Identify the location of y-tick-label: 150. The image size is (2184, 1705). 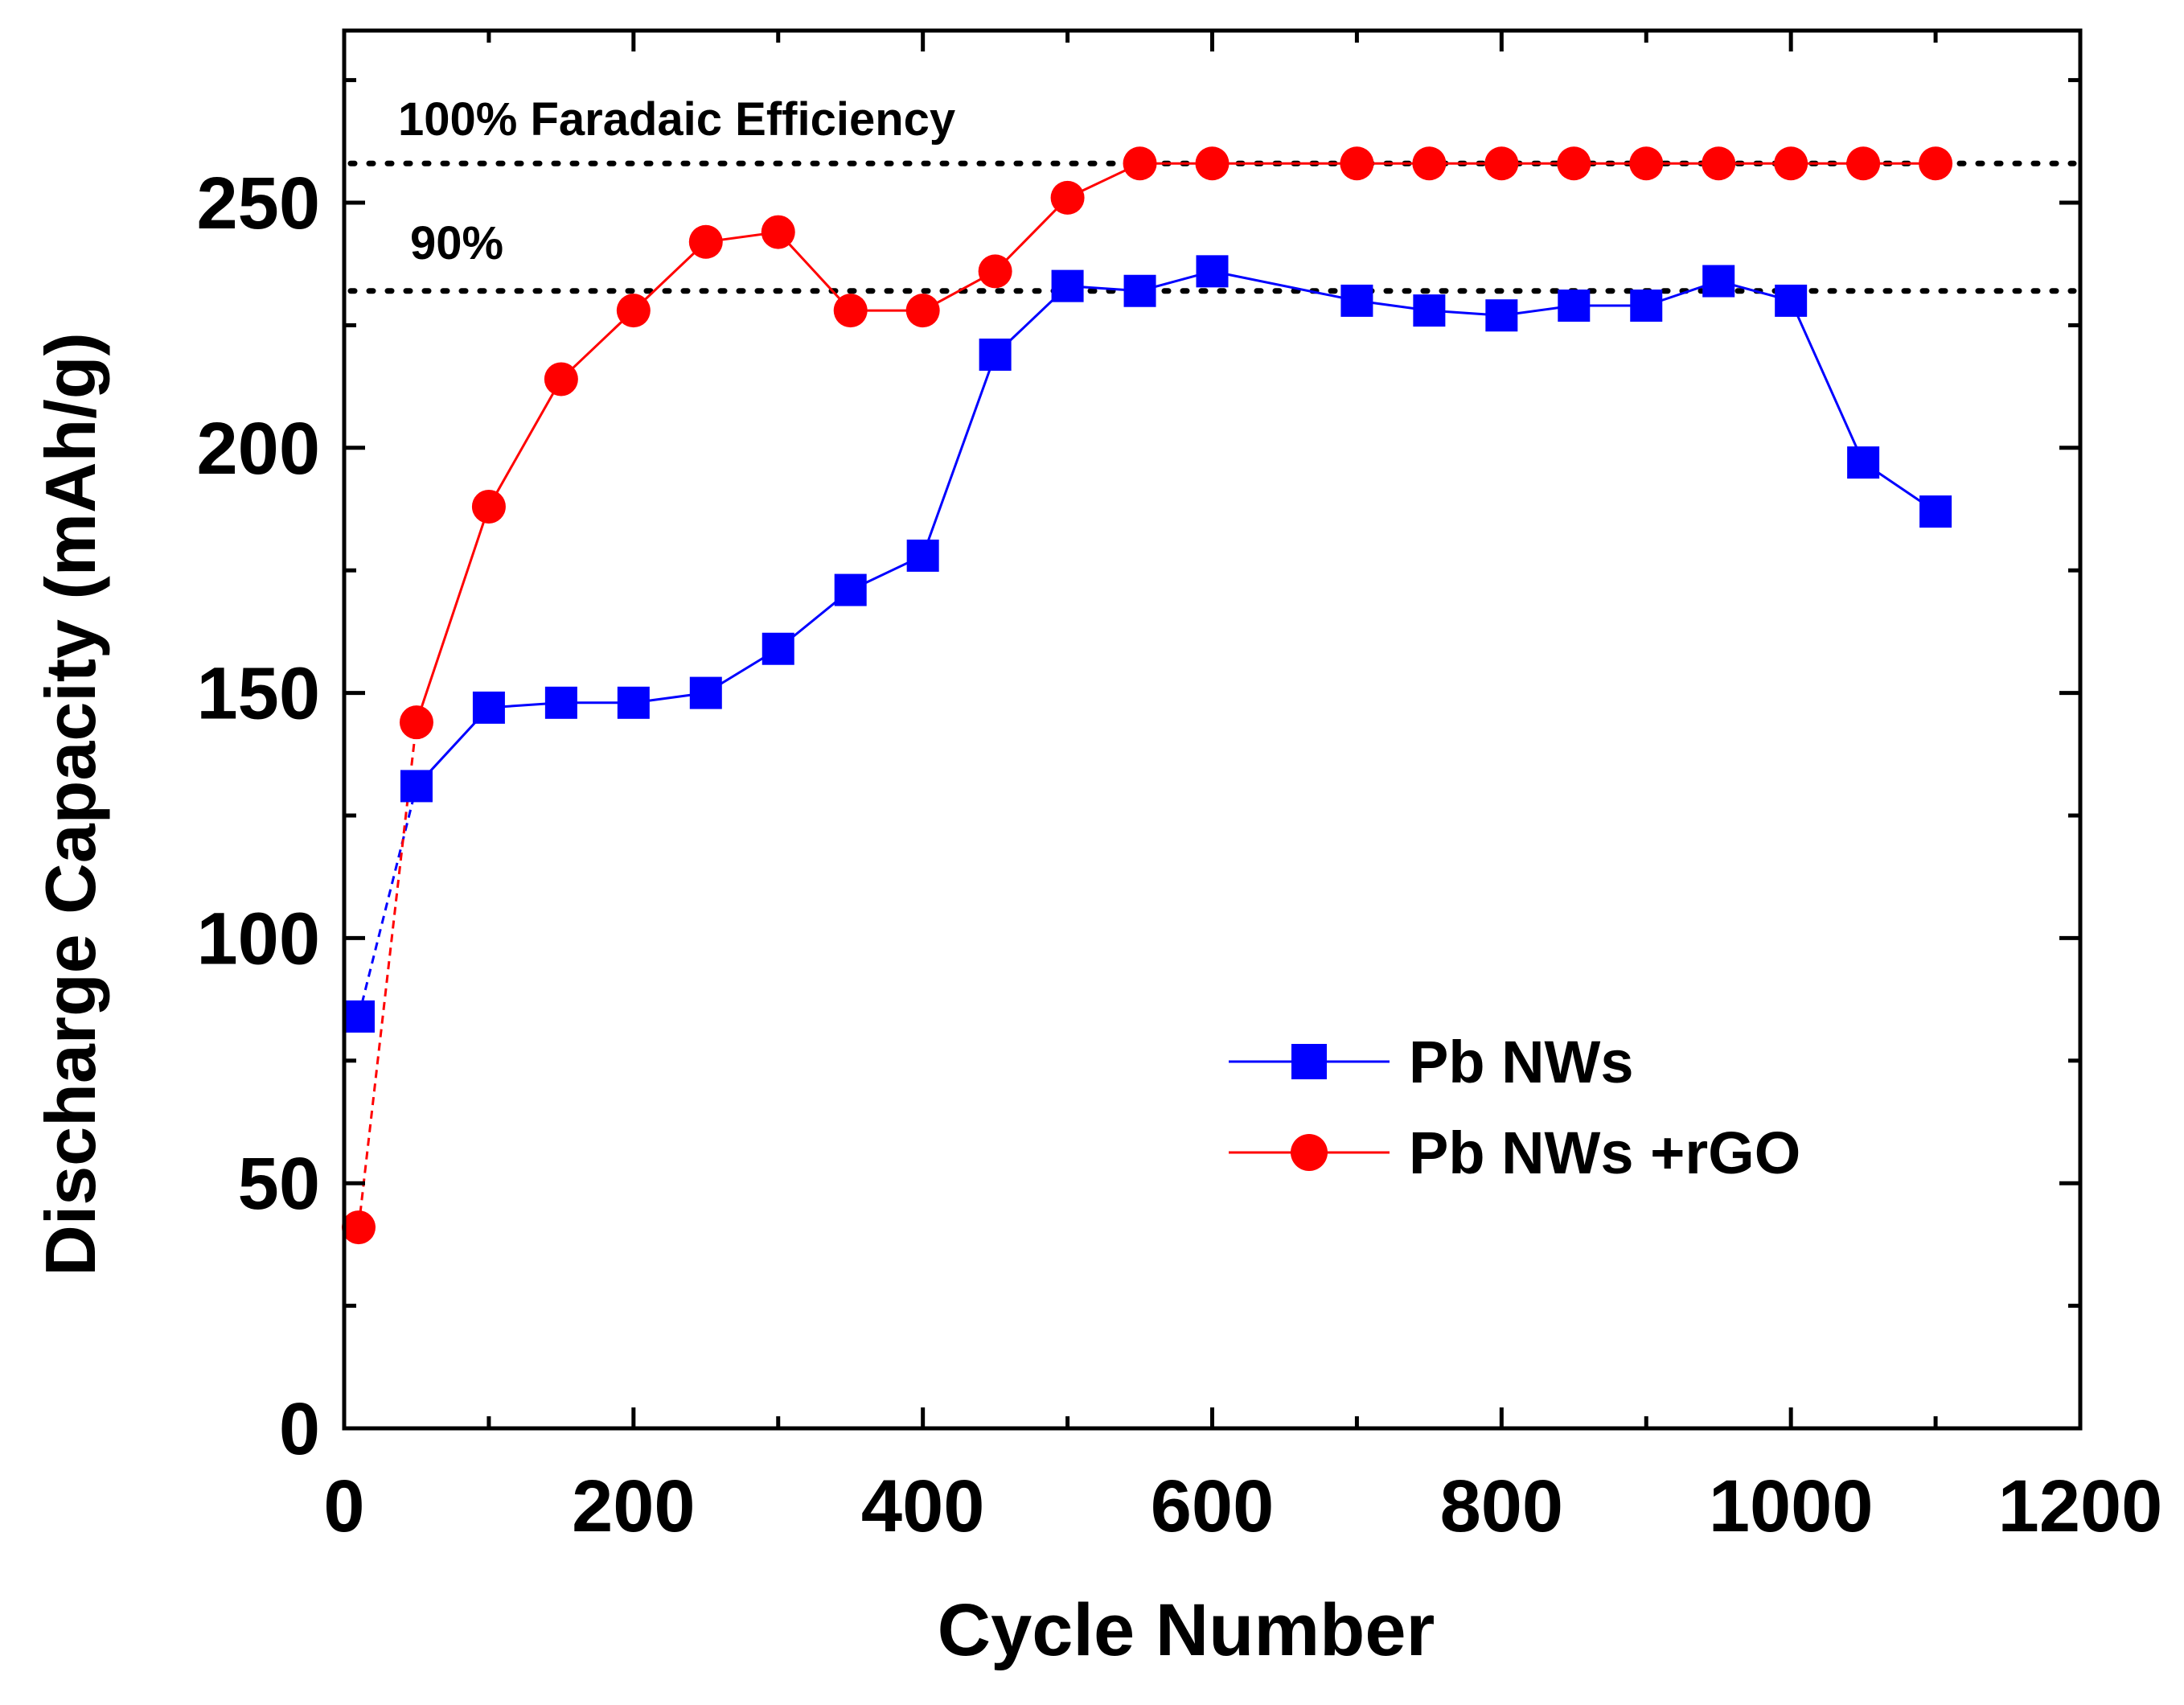
(259, 694).